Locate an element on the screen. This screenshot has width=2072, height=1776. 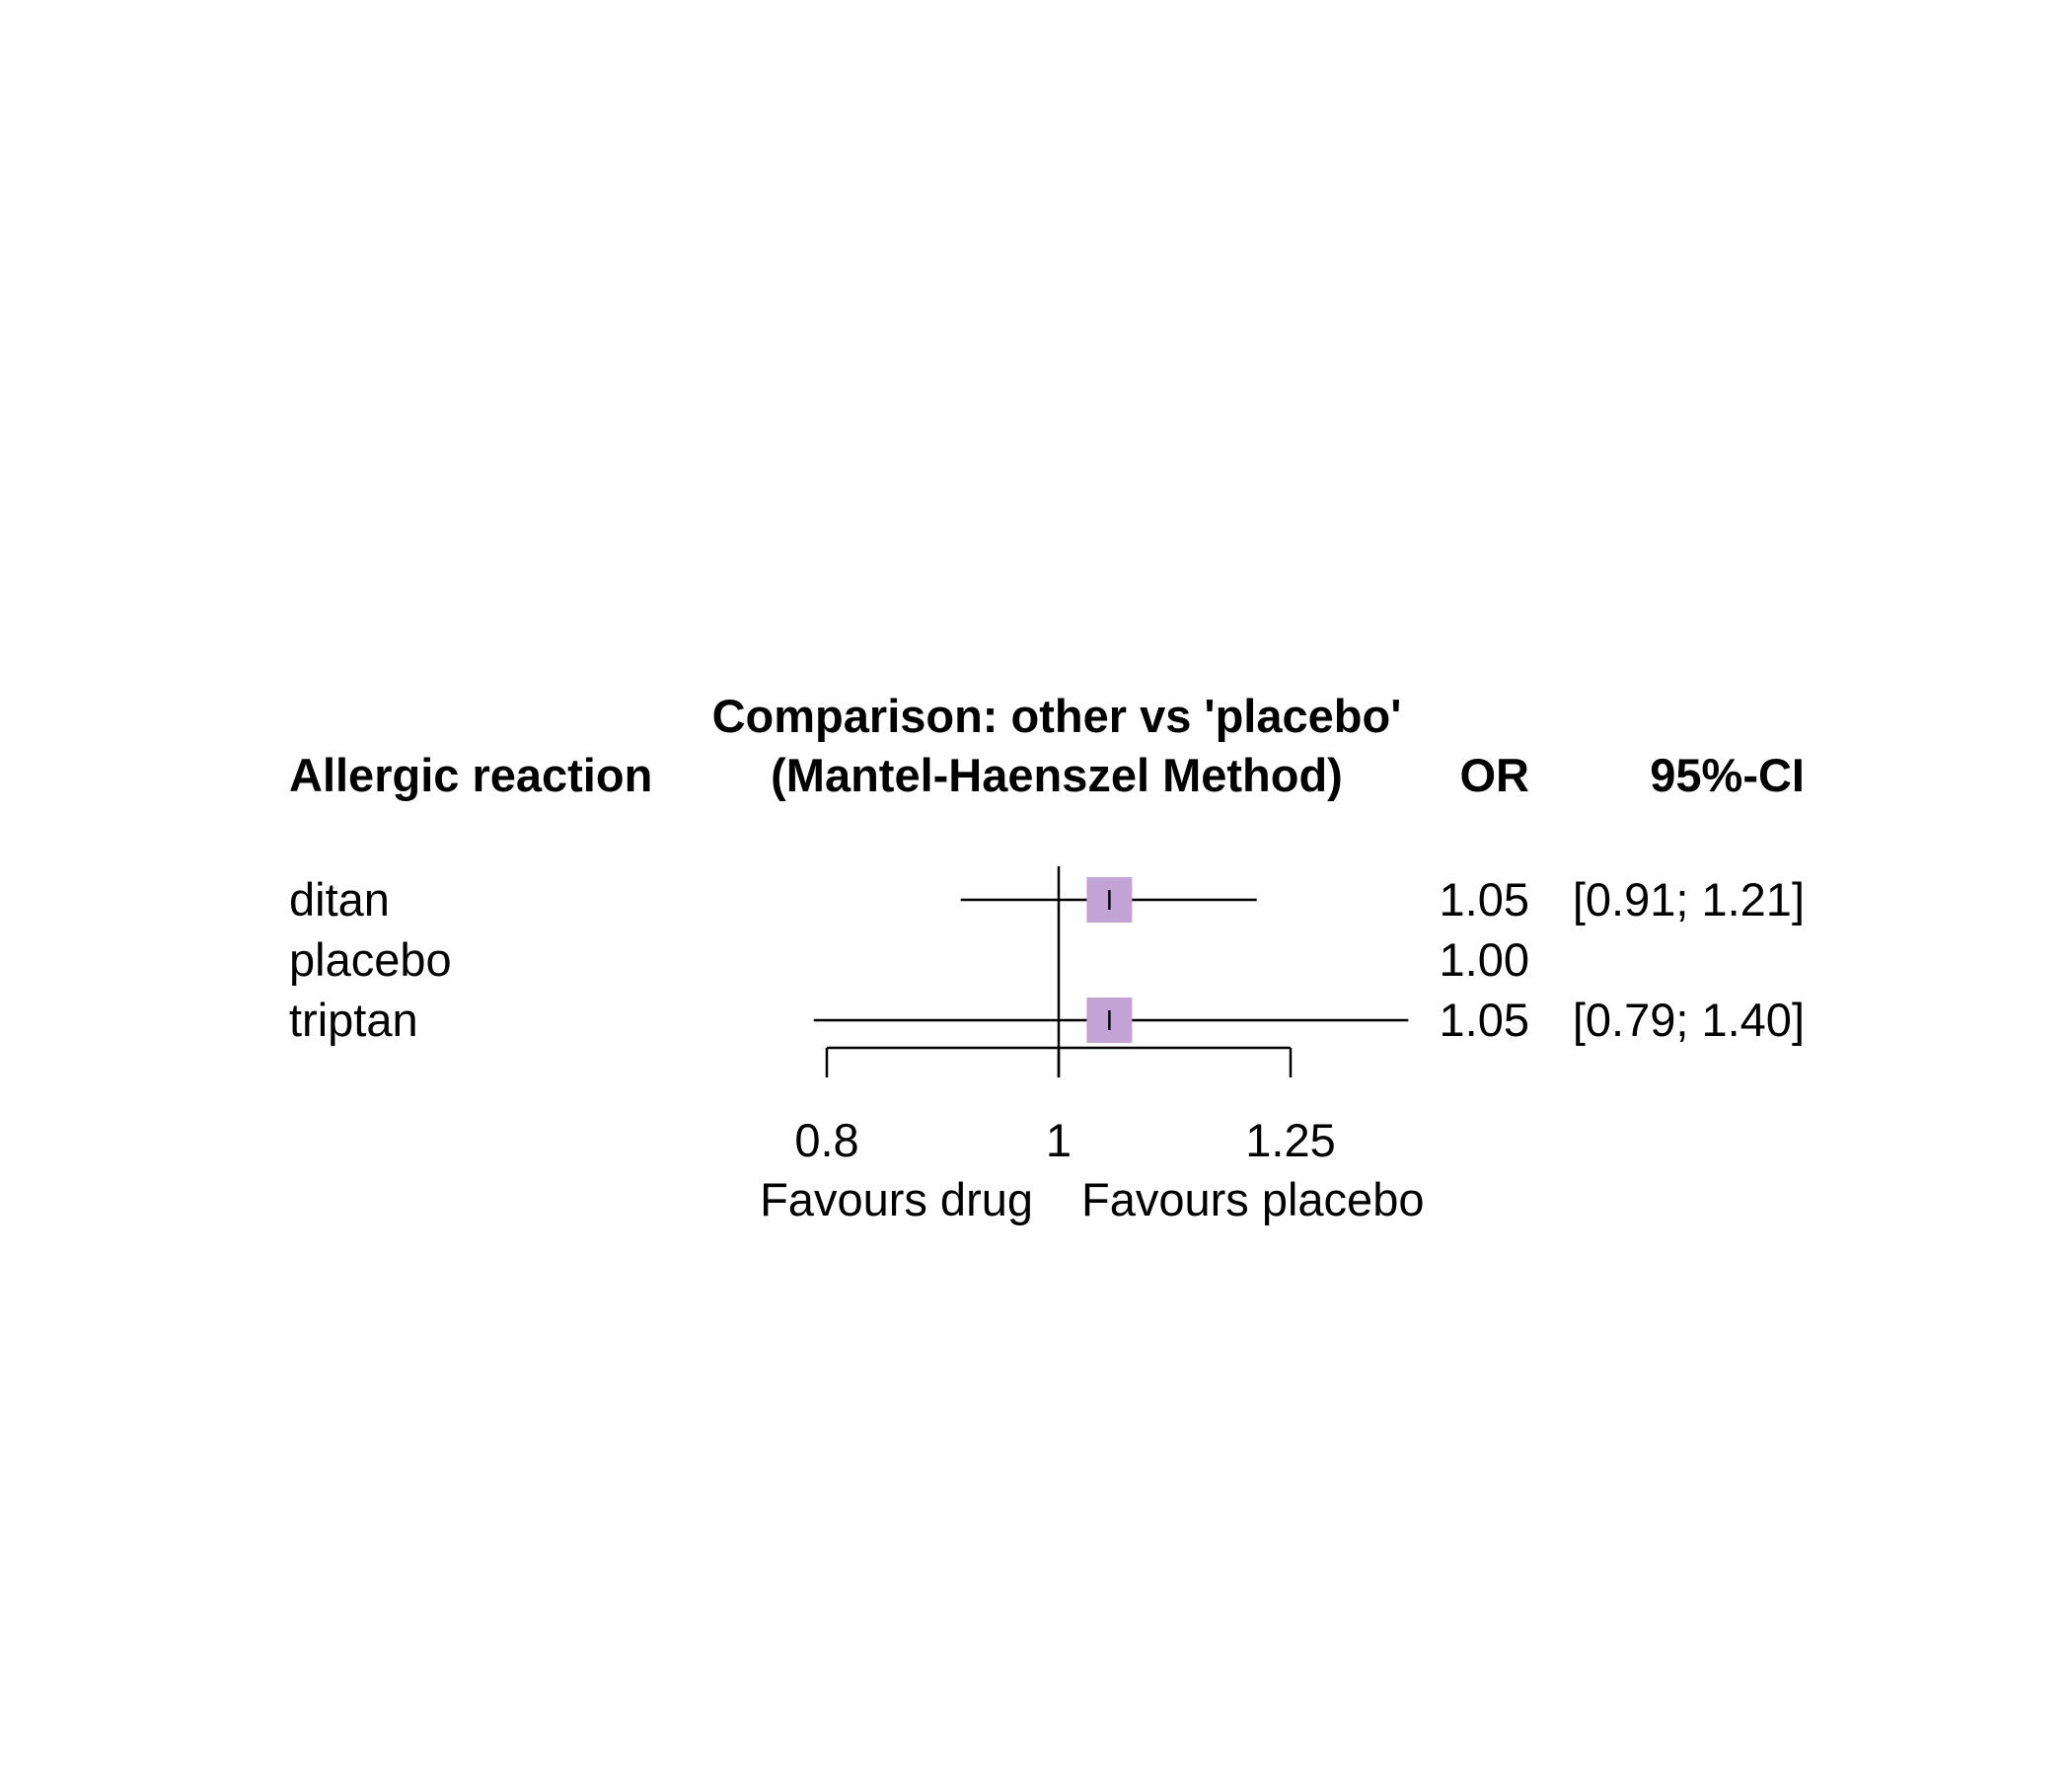
x-tick-label: 1.25 is located at coordinates (1290, 1140).